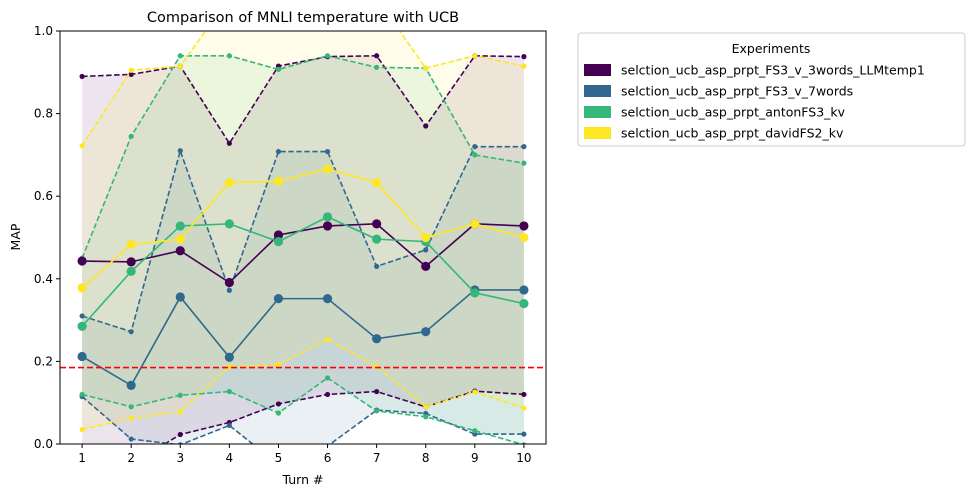 The width and height of the screenshot is (975, 498). Describe the element at coordinates (377, 458) in the screenshot. I see `x-tick-label: 7` at that location.